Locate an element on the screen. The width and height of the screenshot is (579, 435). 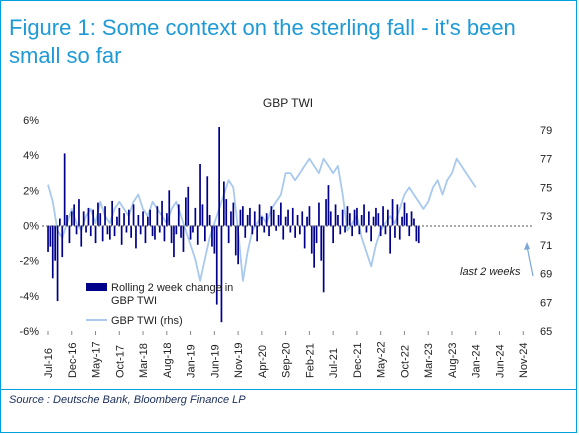
right-axis-tick-label: 71 is located at coordinates (546, 246).